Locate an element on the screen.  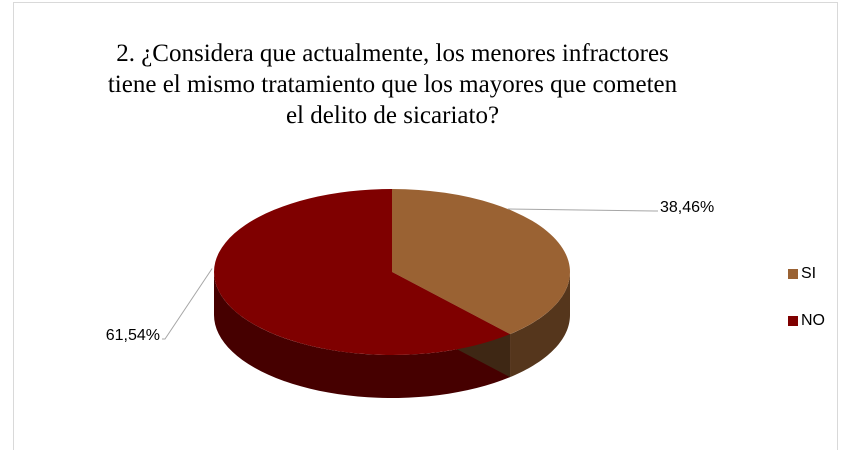
data-label: 61,54% is located at coordinates (133, 335).